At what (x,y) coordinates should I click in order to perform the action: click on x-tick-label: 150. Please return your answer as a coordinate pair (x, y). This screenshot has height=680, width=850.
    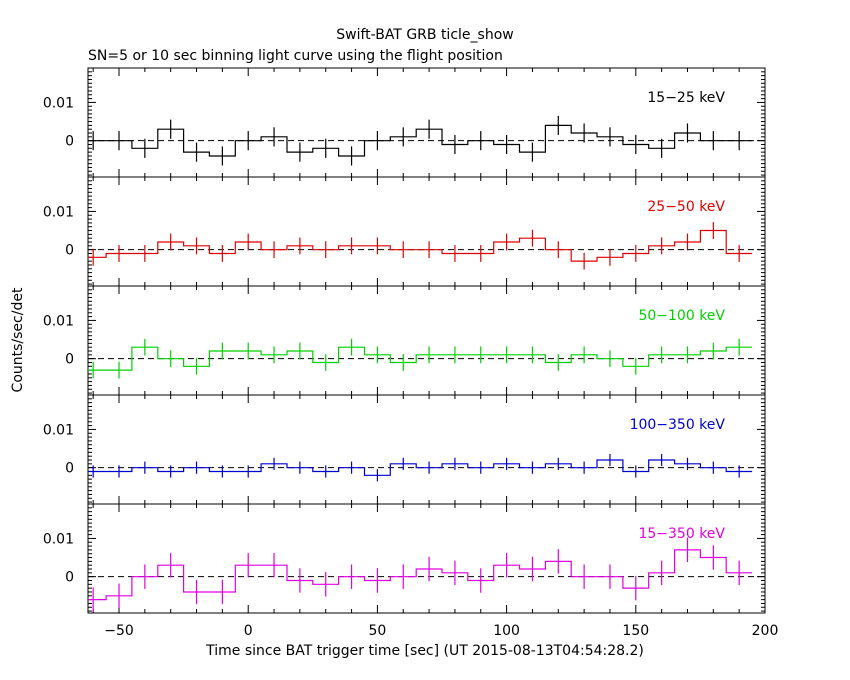
    Looking at the image, I should click on (635, 631).